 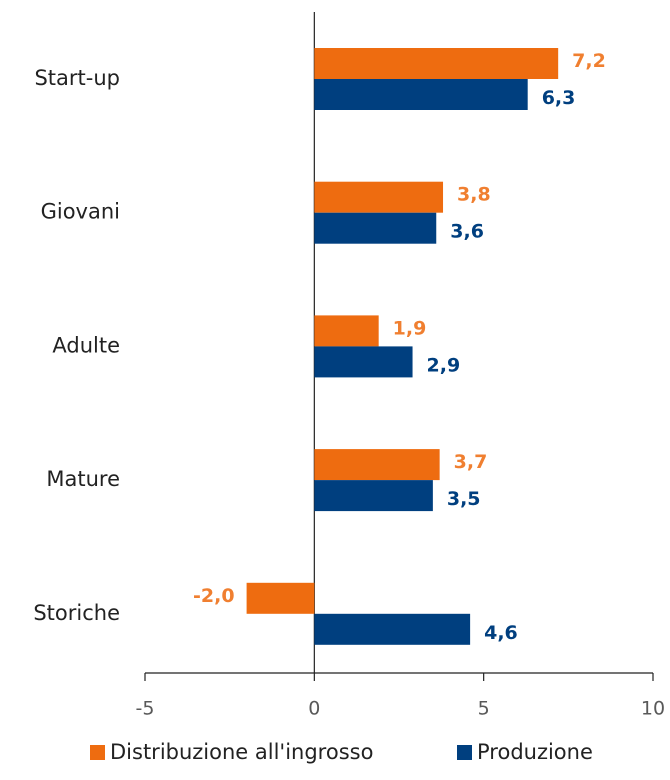 I want to click on value-label: 3,7, so click(x=471, y=462).